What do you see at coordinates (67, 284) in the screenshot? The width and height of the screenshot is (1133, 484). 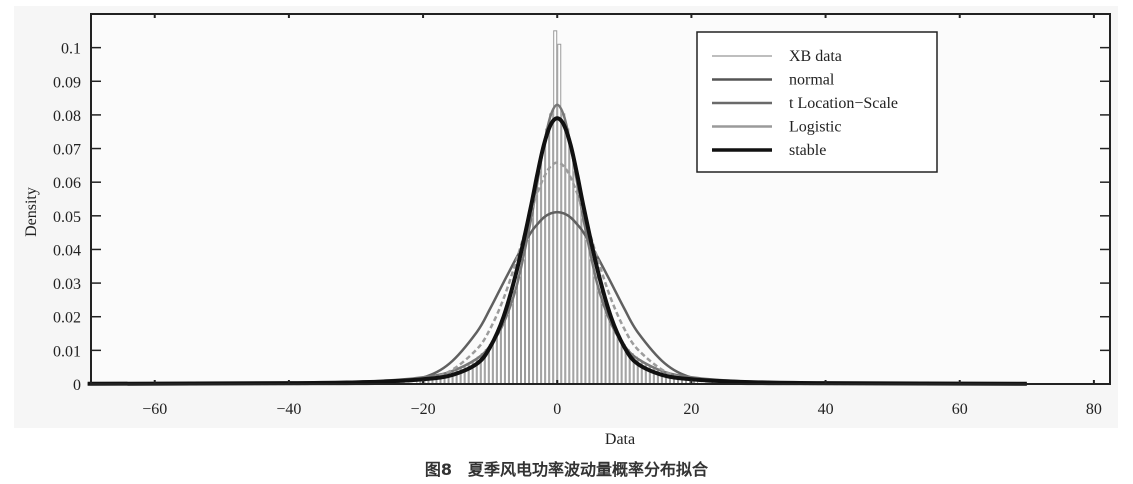 I see `y-tick-label: 0.03` at bounding box center [67, 284].